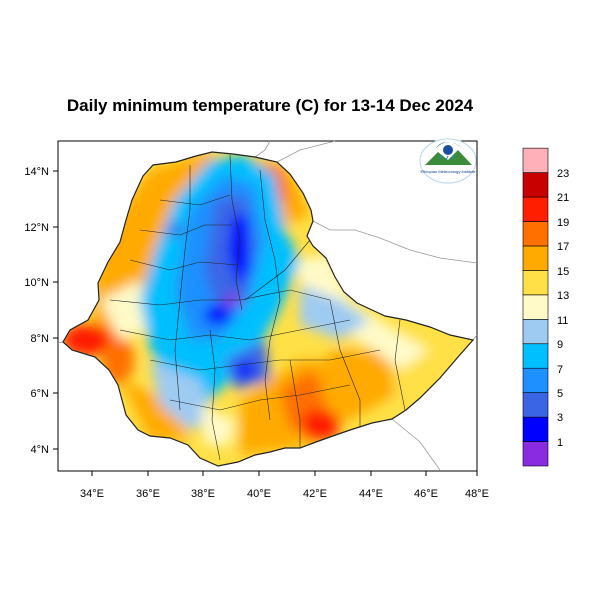 The height and width of the screenshot is (600, 600). What do you see at coordinates (40, 394) in the screenshot?
I see `y-tick-label: 6°N` at bounding box center [40, 394].